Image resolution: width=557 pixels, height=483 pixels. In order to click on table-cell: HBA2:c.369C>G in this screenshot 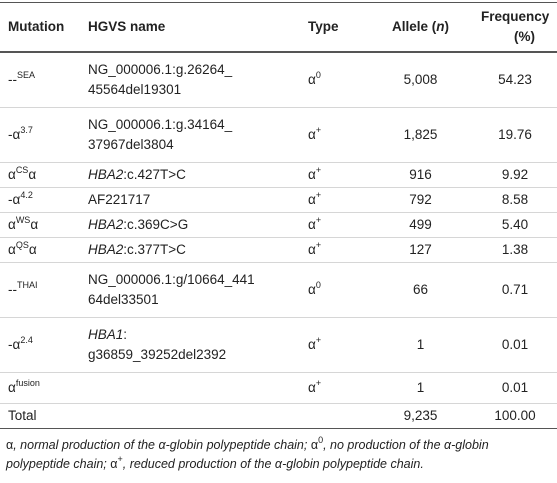, I will do `click(190, 225)`.